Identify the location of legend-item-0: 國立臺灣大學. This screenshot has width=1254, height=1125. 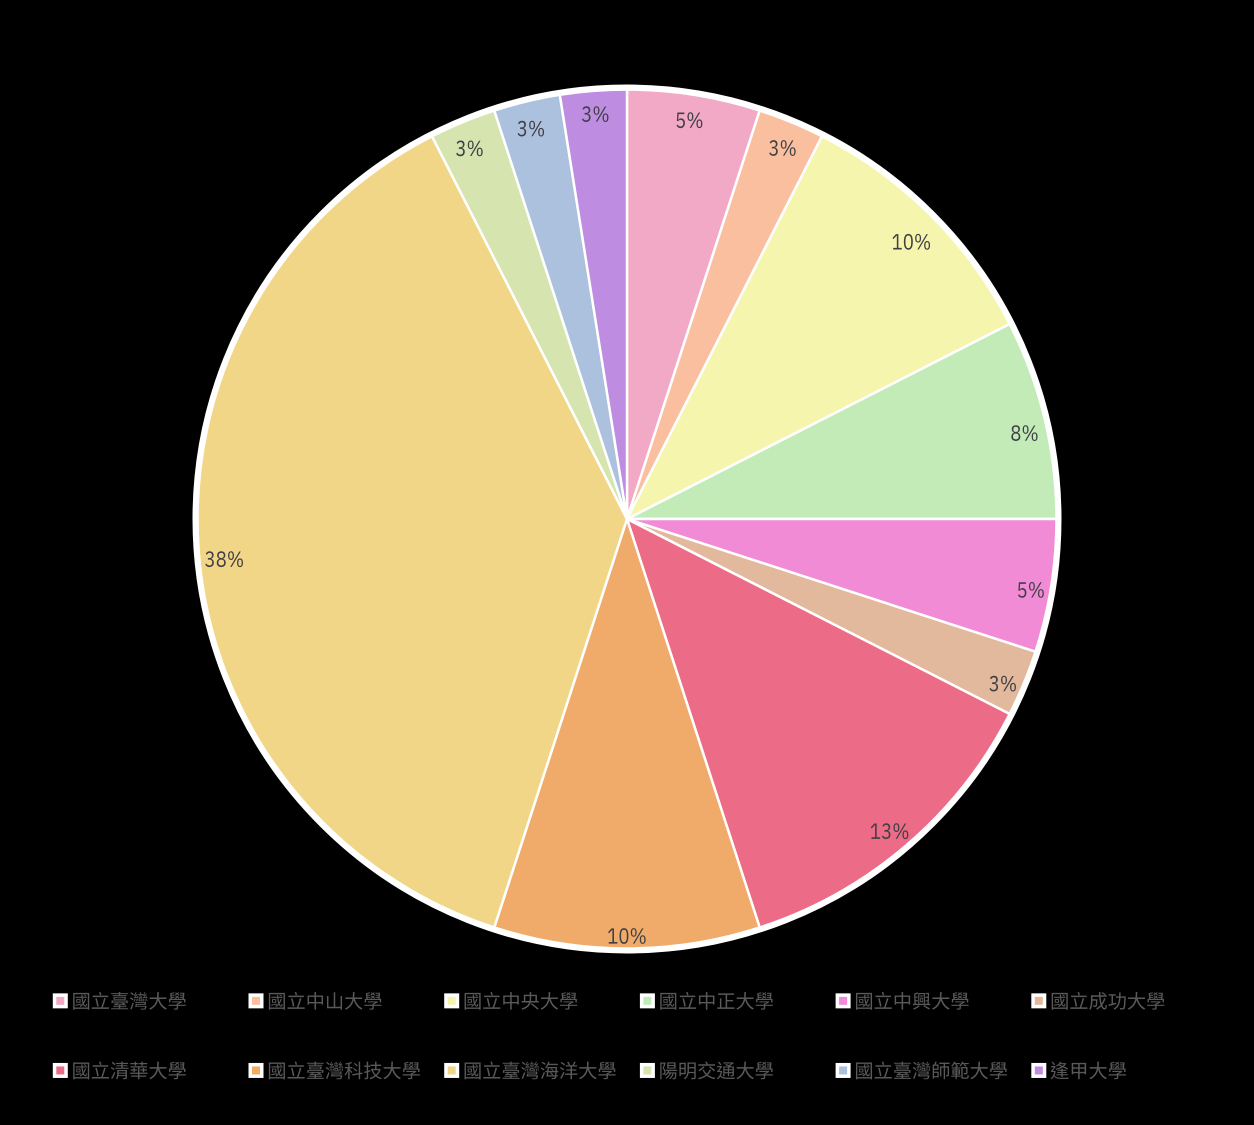
(119, 1000).